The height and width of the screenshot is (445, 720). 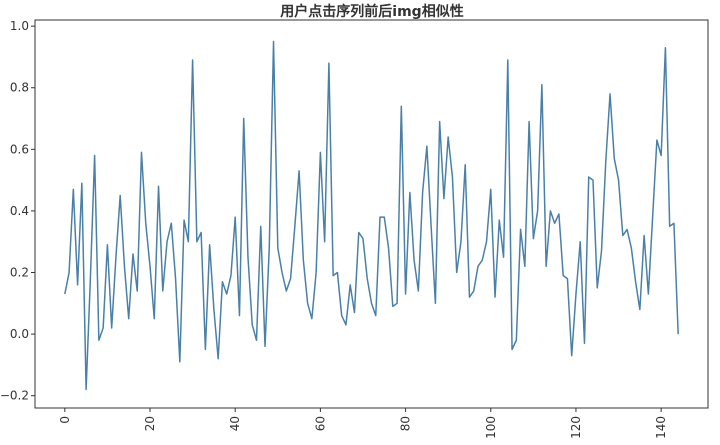 What do you see at coordinates (235, 423) in the screenshot?
I see `x-tick-label: 40` at bounding box center [235, 423].